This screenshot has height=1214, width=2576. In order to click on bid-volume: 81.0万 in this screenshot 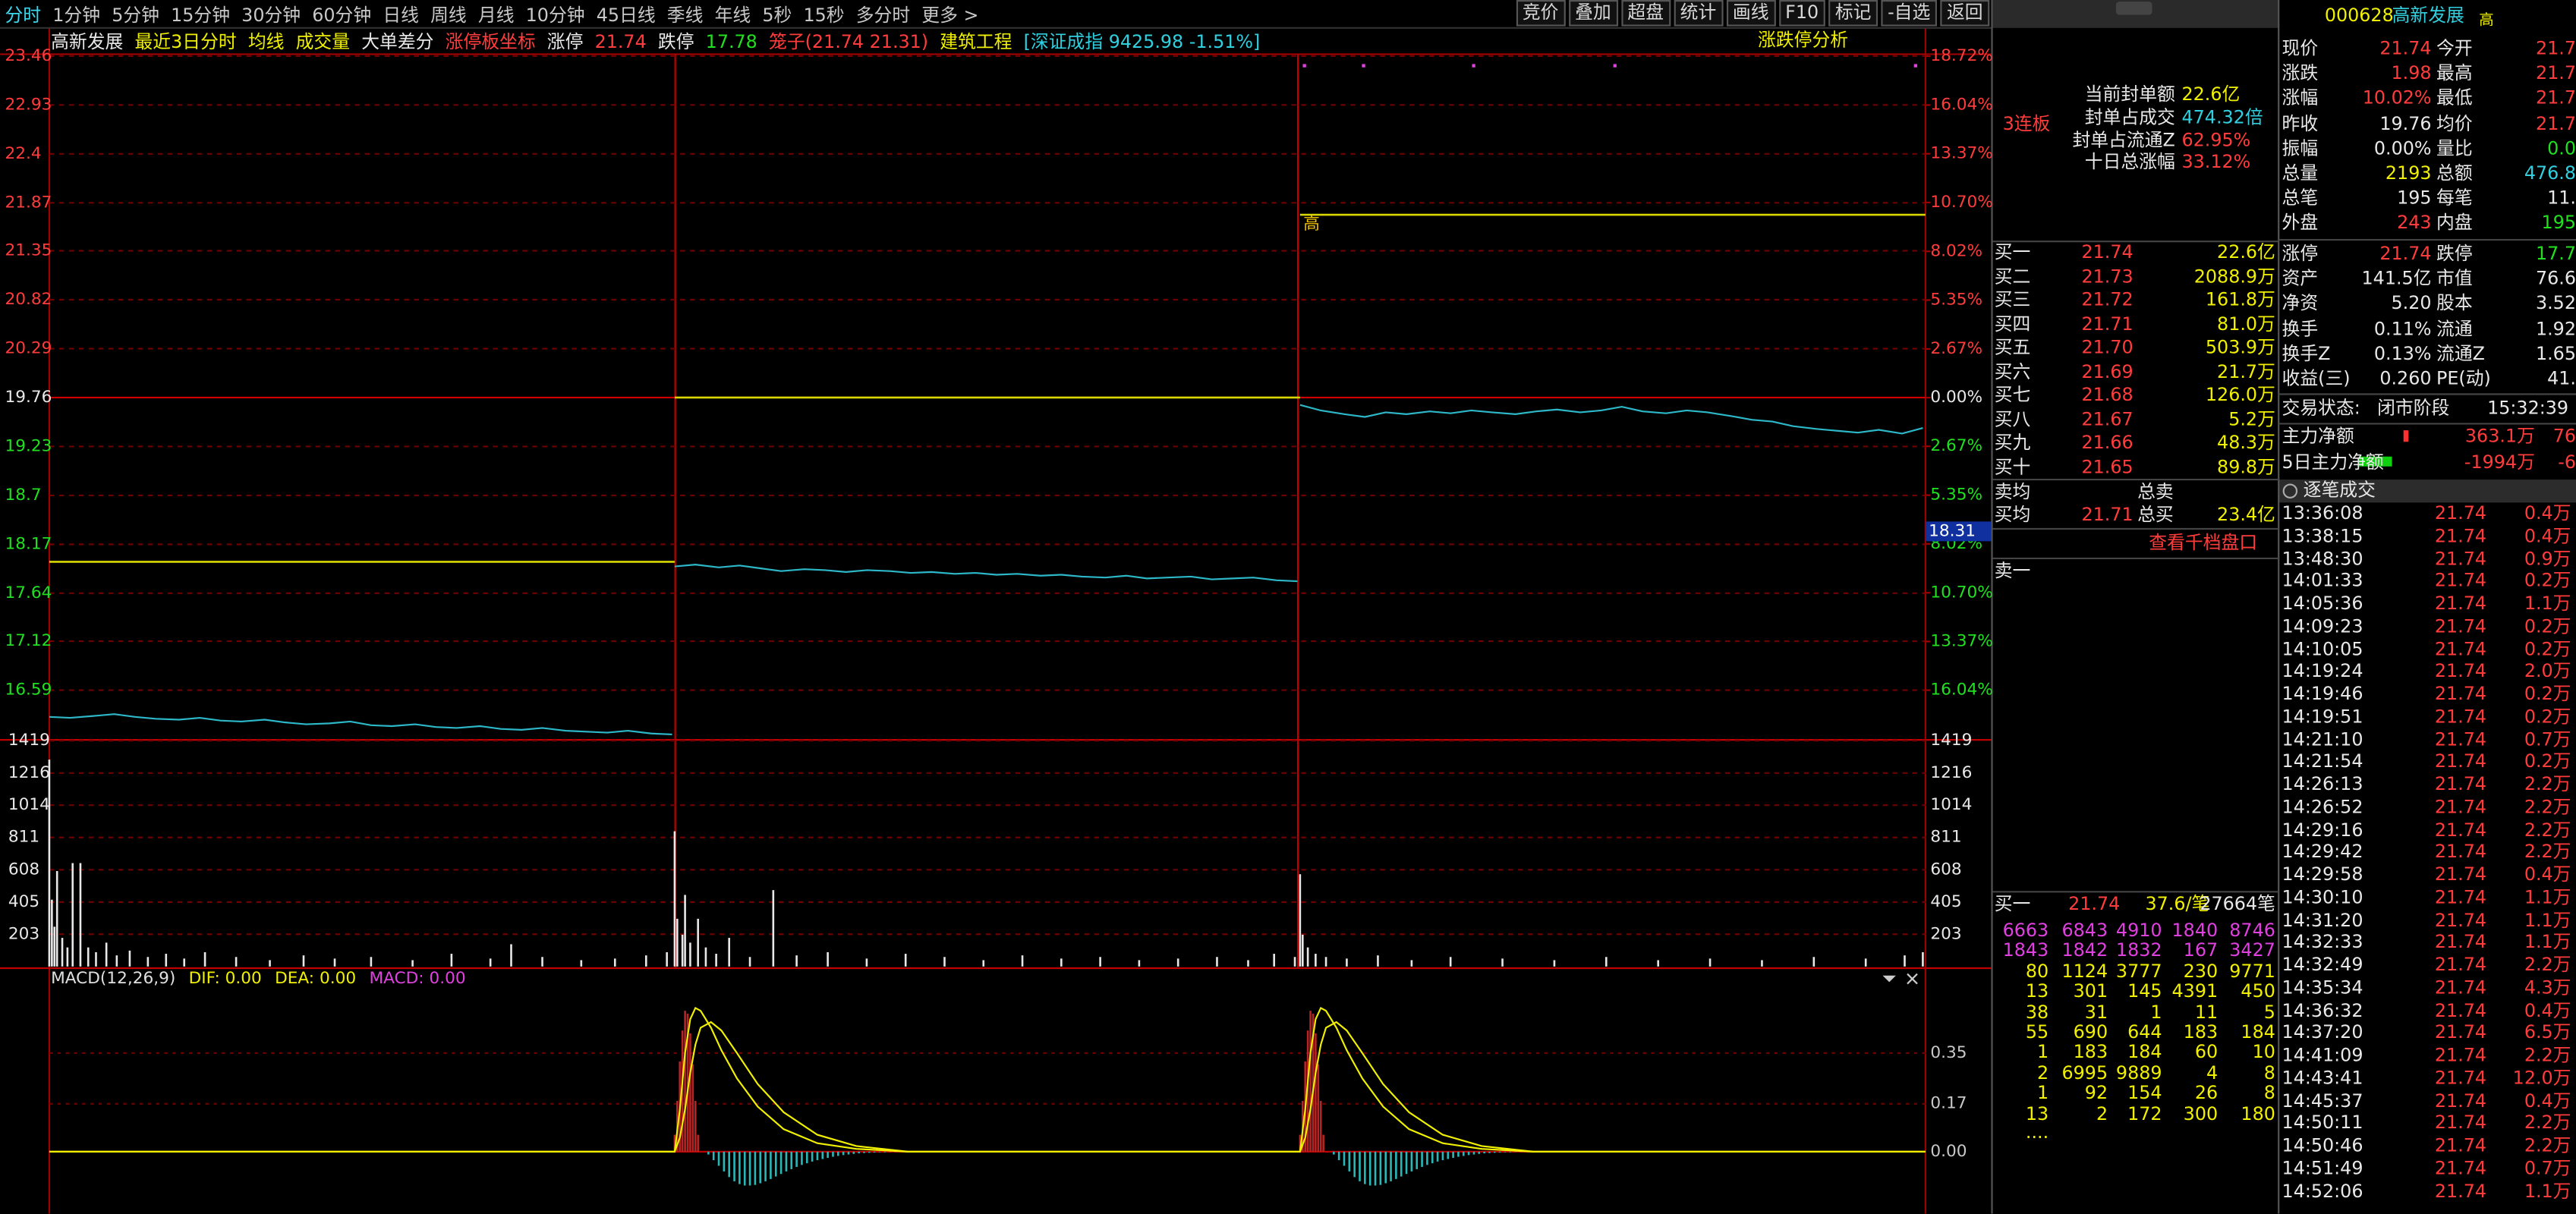, I will do `click(2246, 324)`.